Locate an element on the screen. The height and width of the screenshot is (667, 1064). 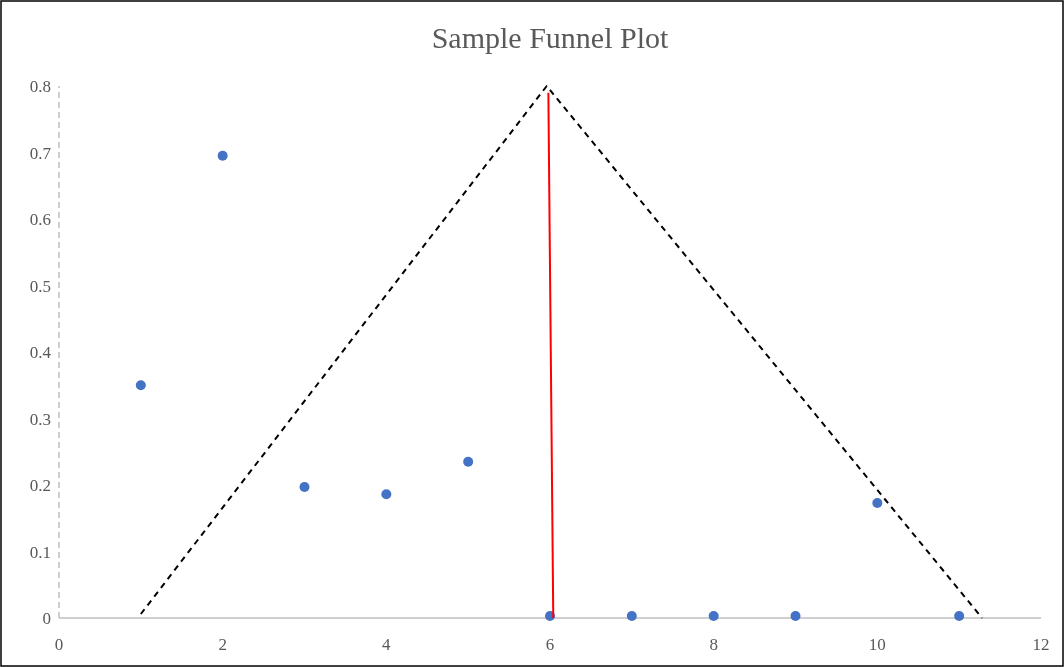
y-tick-label: 0.6 is located at coordinates (40, 219).